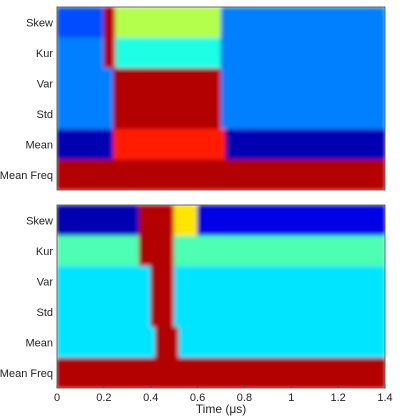 This screenshot has width=400, height=418. I want to click on x-tick-label: 0, so click(57, 398).